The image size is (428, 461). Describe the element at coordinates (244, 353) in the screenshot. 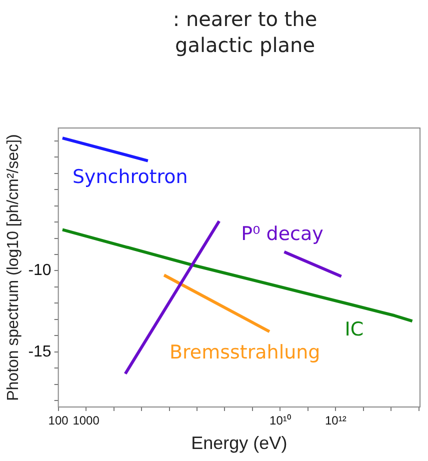

I see `series-label: Bremsstrahlung` at that location.